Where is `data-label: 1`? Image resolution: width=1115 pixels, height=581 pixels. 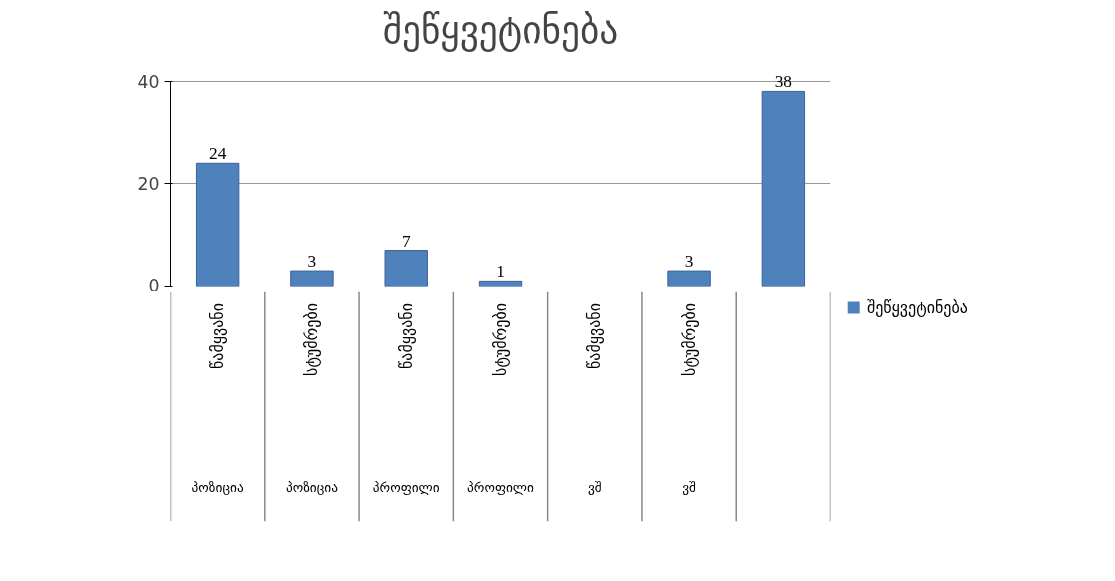 data-label: 1 is located at coordinates (500, 272).